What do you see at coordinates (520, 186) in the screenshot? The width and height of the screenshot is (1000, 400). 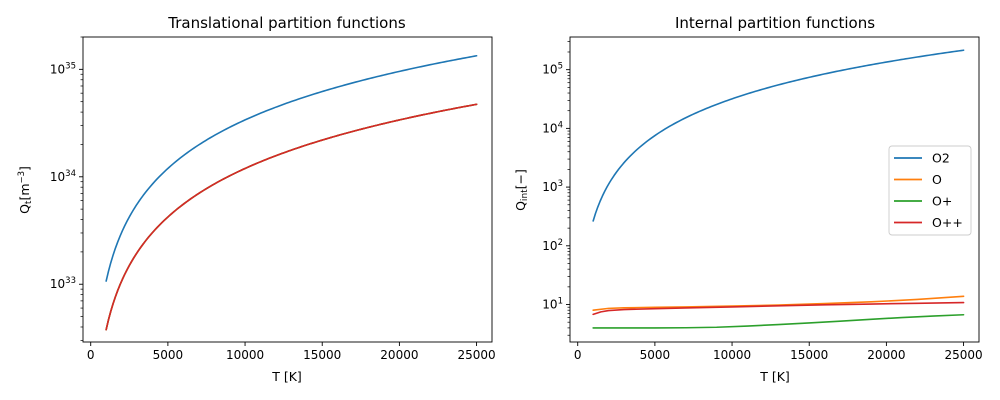 I see `y-axis-label-unit: [` at bounding box center [520, 186].